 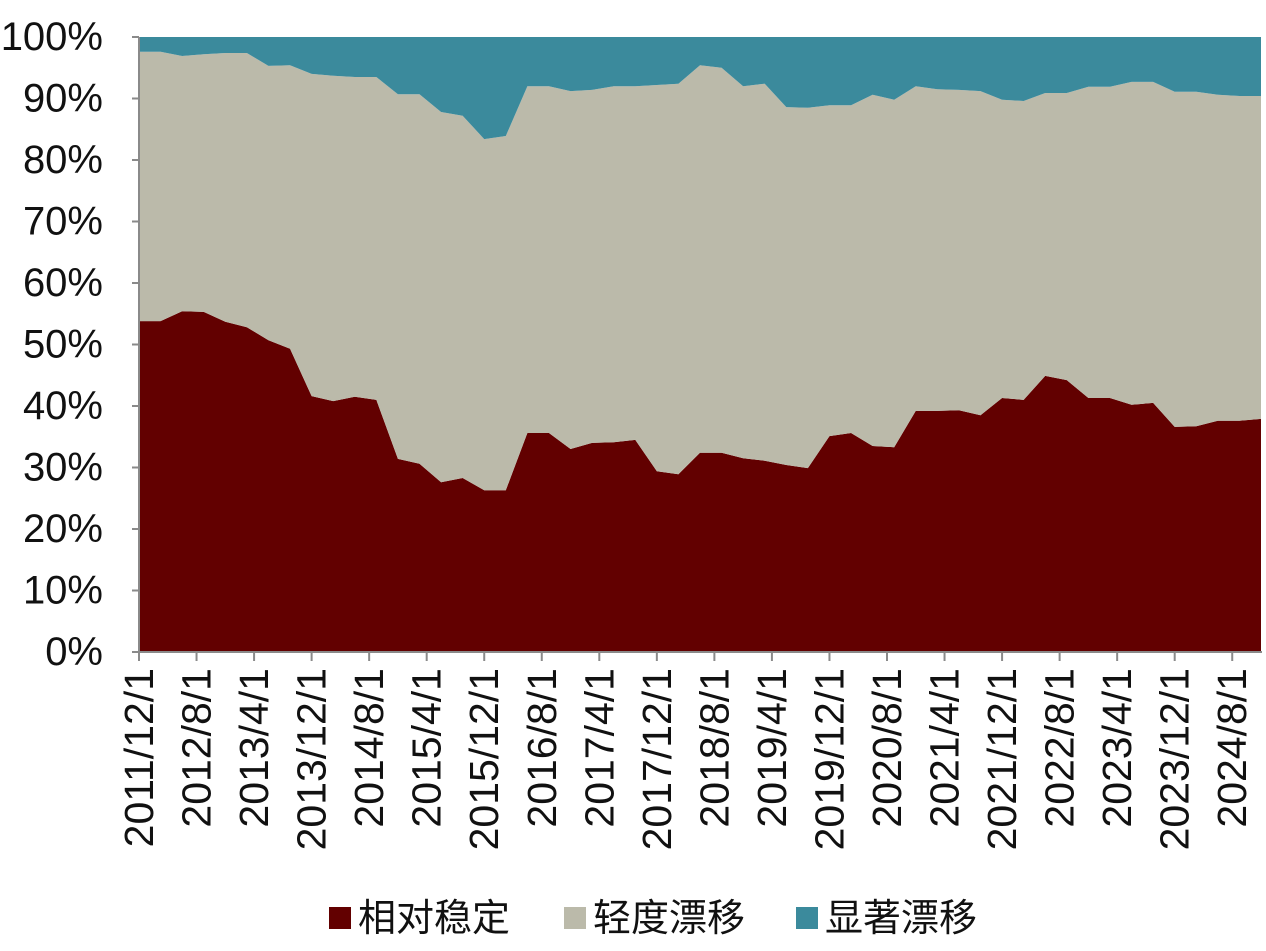 I want to click on x-tick-label: 2016/8/1, so click(x=542, y=748).